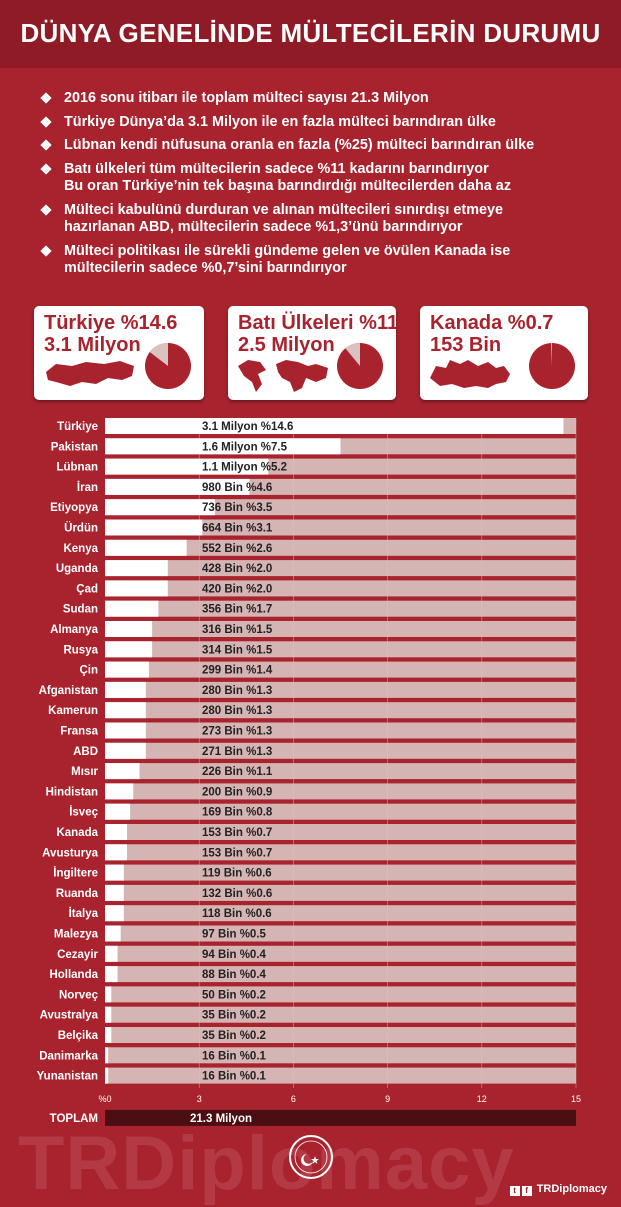 This screenshot has height=1207, width=621. What do you see at coordinates (482, 1099) in the screenshot?
I see `x-tick-label: 12` at bounding box center [482, 1099].